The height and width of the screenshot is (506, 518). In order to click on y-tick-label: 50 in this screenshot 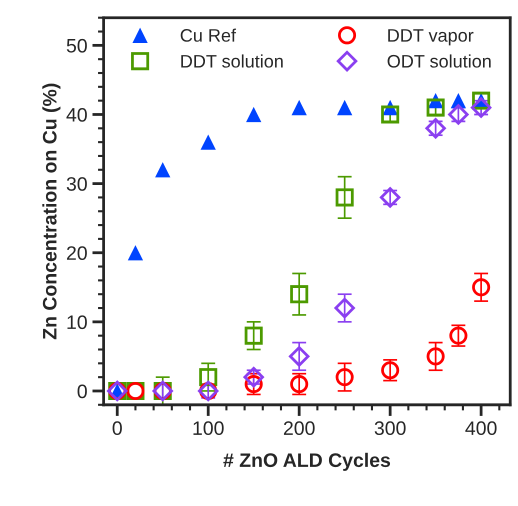, I will do `click(76, 45)`.